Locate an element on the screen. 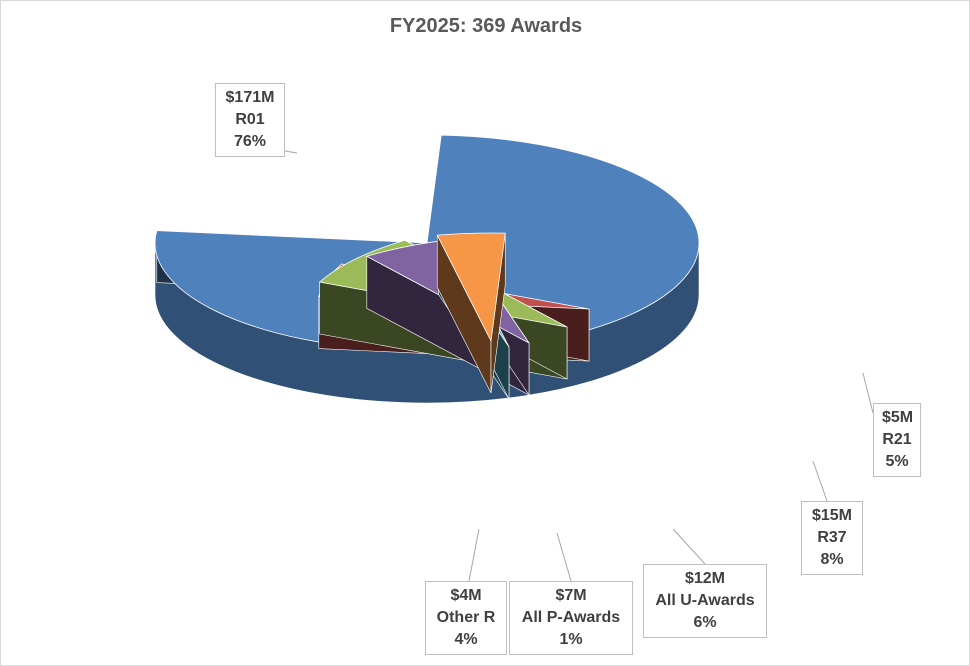 Image resolution: width=970 pixels, height=666 pixels. data-label-percent: 76% is located at coordinates (250, 141).